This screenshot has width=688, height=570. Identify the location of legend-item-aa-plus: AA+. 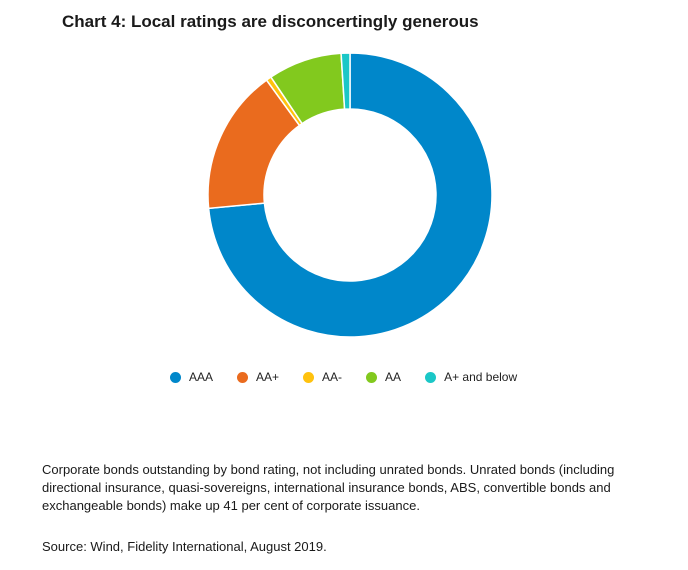
(258, 377).